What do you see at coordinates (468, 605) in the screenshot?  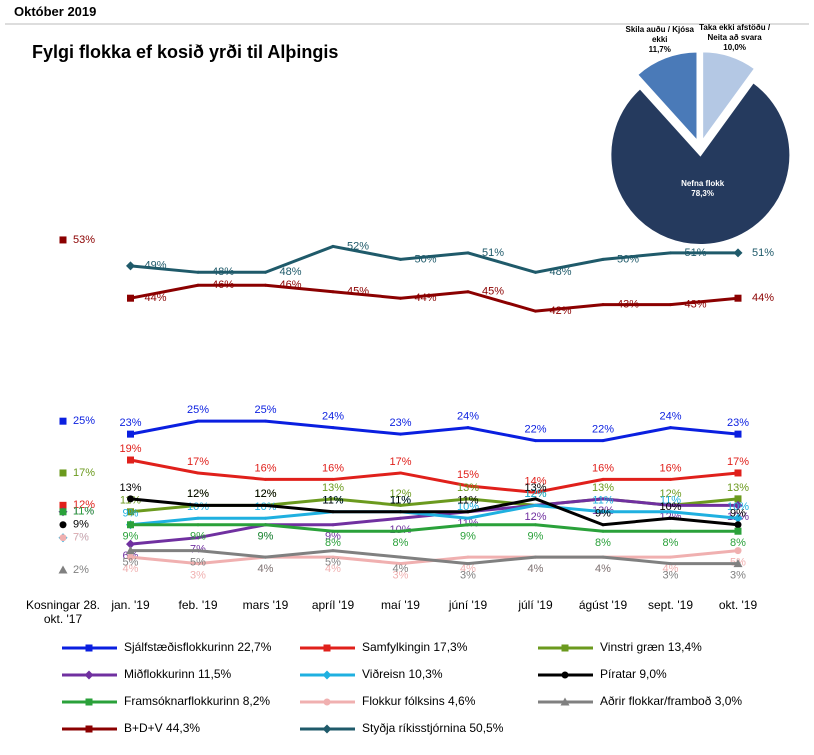 I see `x-tick-label: júní '19` at bounding box center [468, 605].